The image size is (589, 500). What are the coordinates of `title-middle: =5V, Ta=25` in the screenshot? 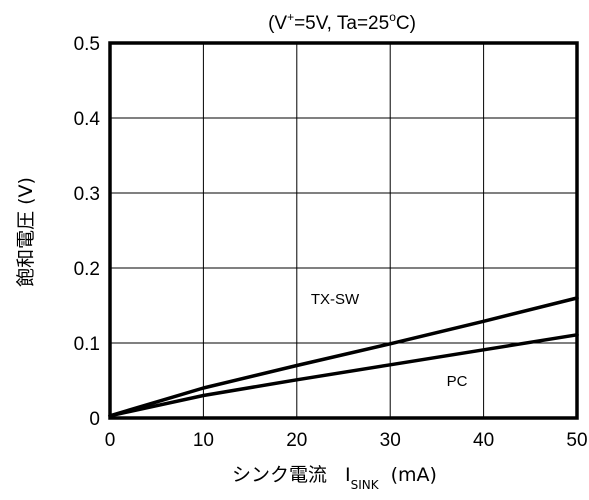 It's located at (341, 23).